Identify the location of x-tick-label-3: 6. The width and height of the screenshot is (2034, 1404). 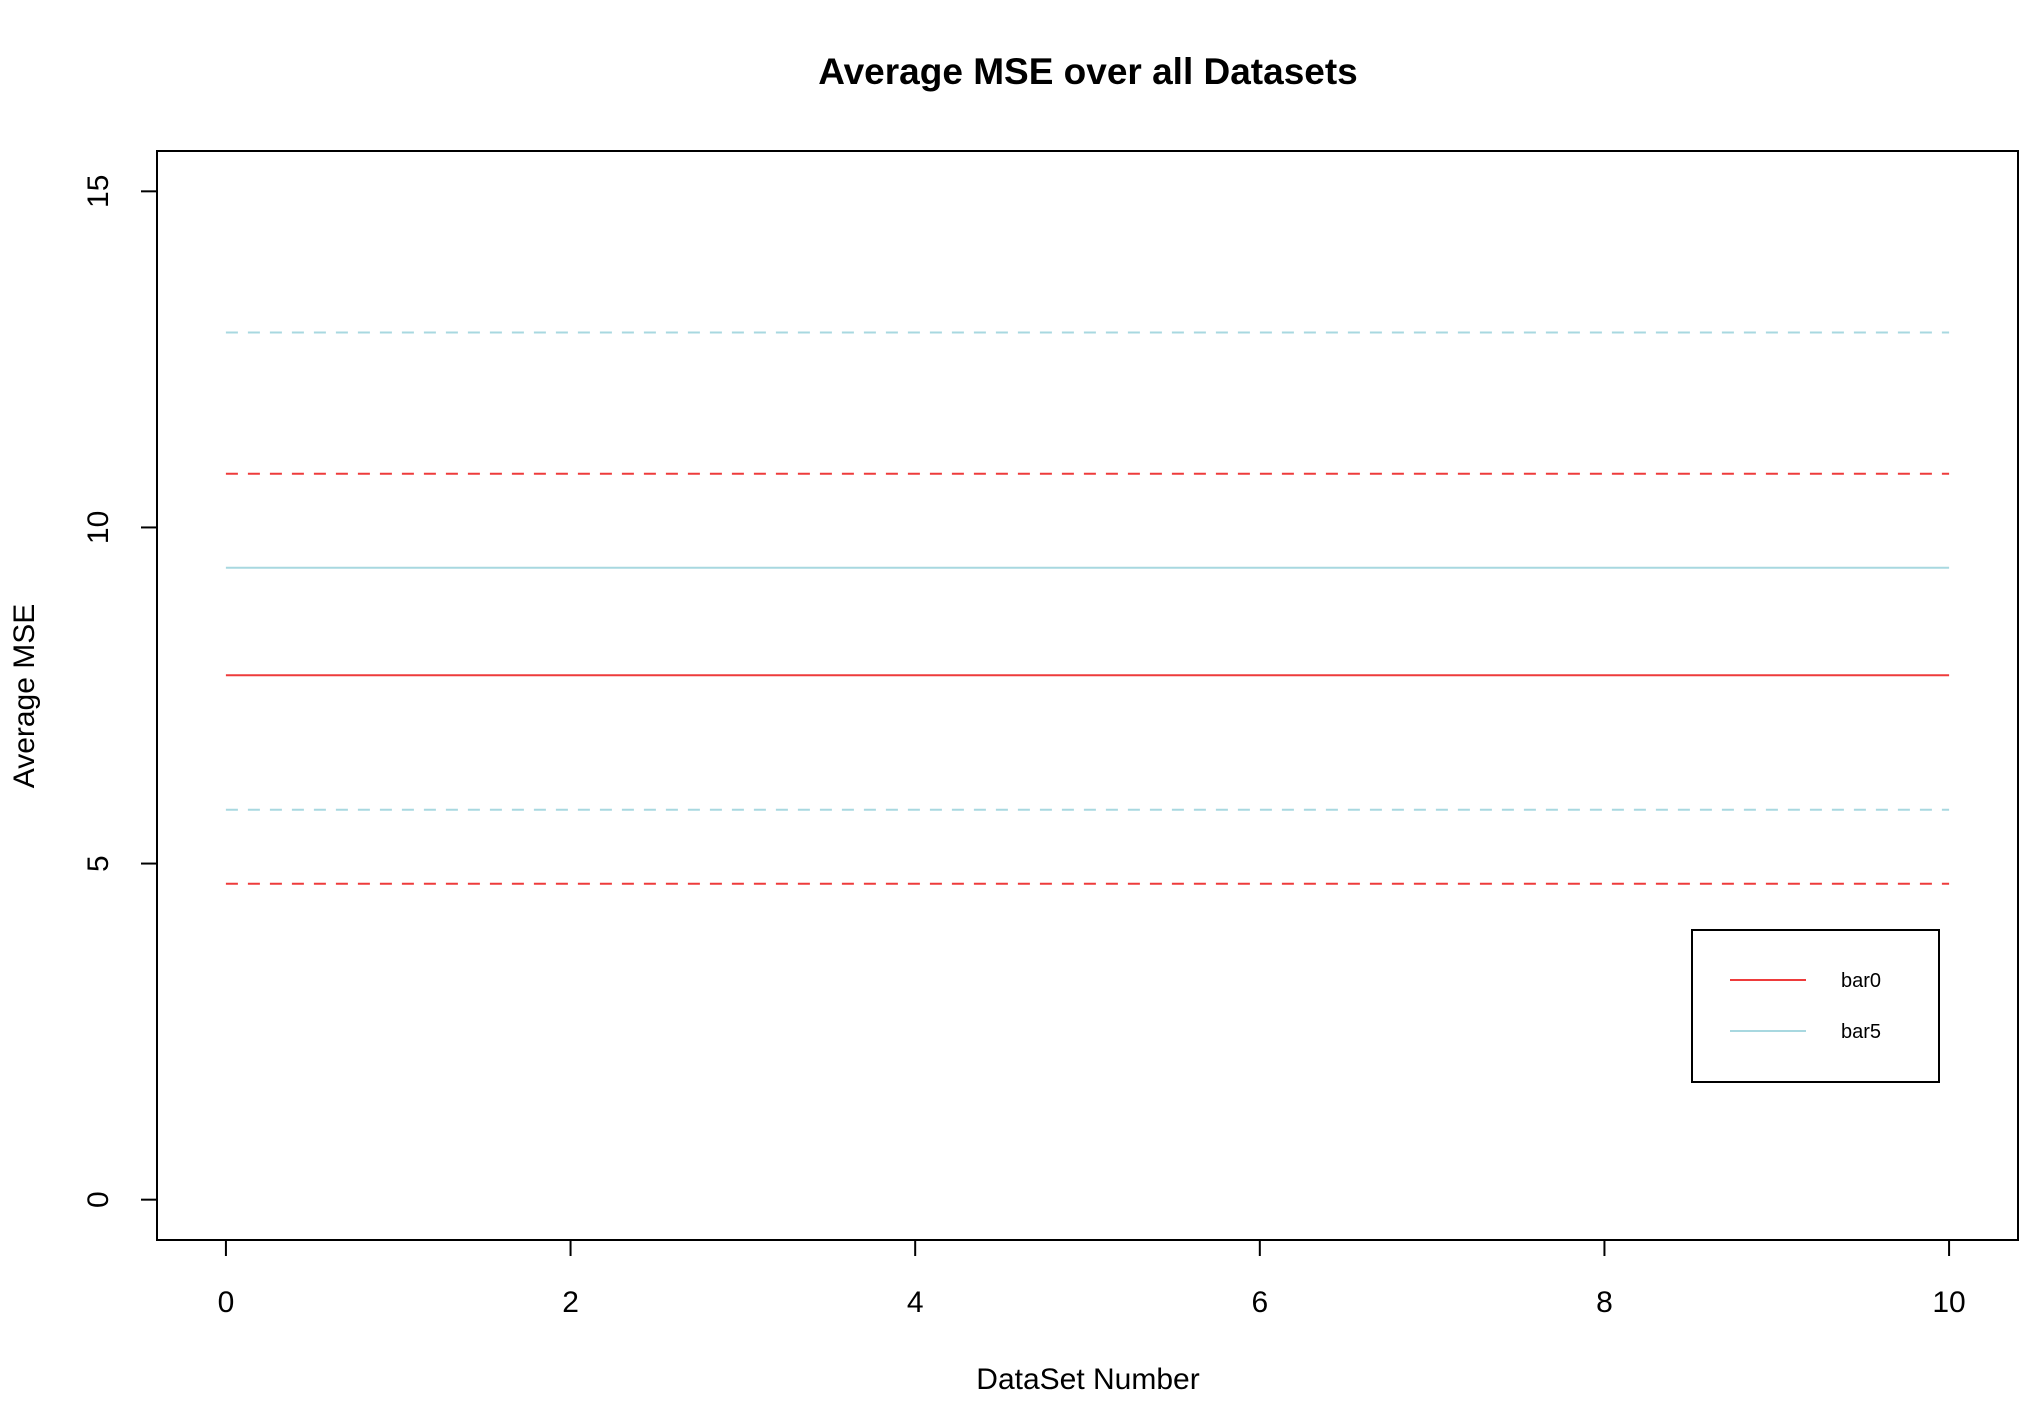
(1259, 1302).